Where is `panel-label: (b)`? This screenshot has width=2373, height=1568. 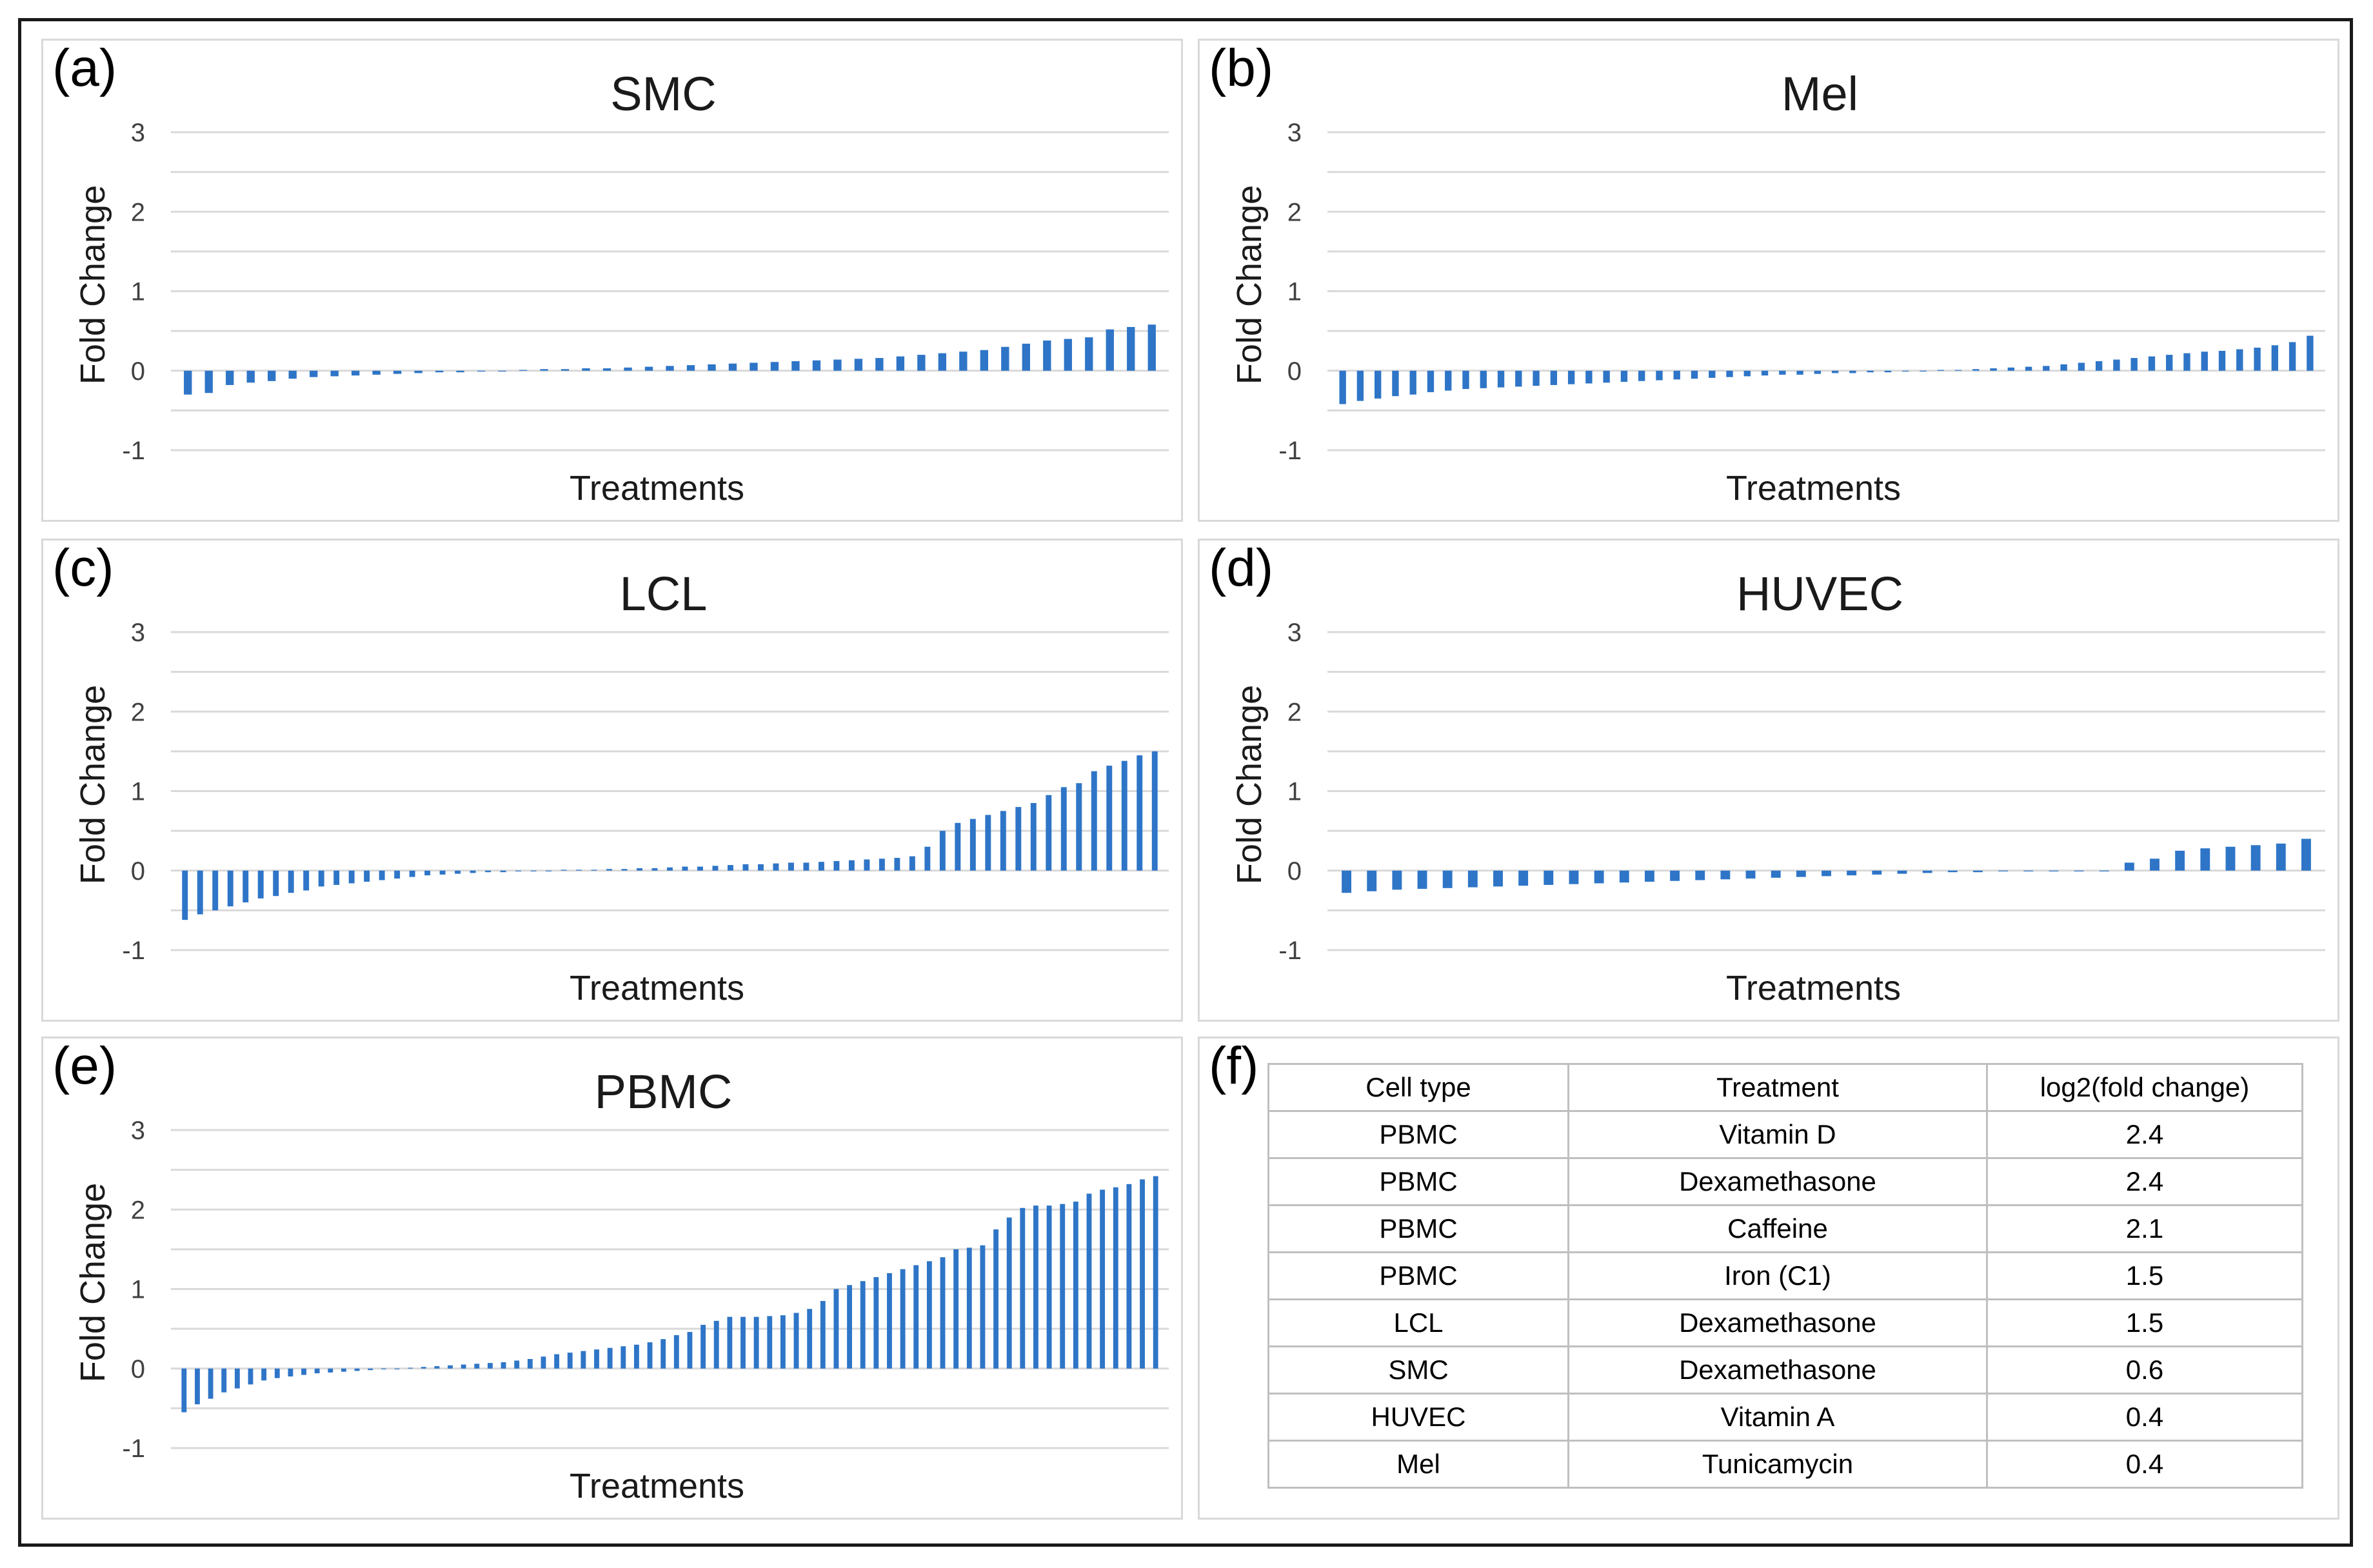
panel-label: (b) is located at coordinates (1241, 68).